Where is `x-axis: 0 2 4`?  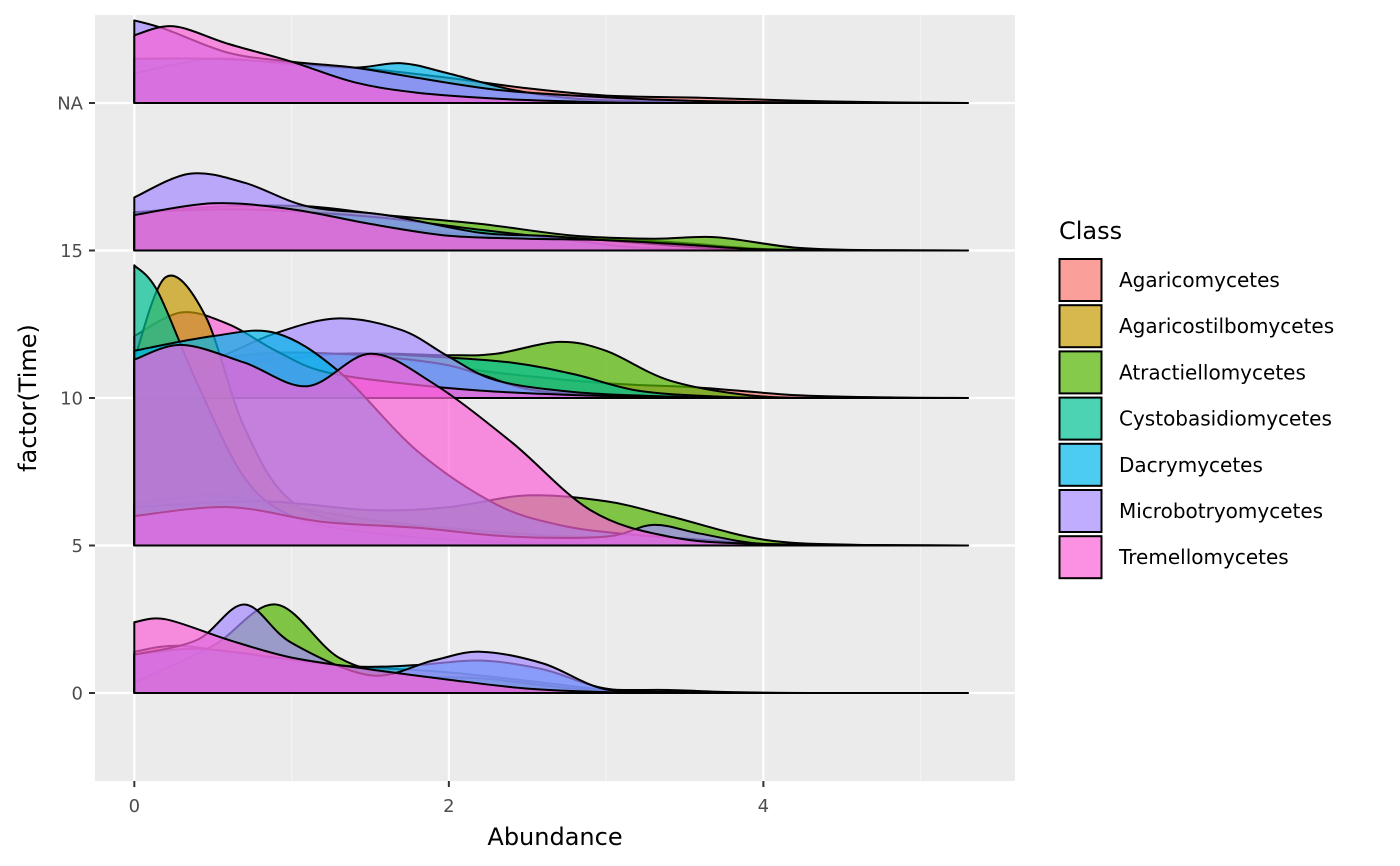 x-axis: 0 2 4 is located at coordinates (449, 799).